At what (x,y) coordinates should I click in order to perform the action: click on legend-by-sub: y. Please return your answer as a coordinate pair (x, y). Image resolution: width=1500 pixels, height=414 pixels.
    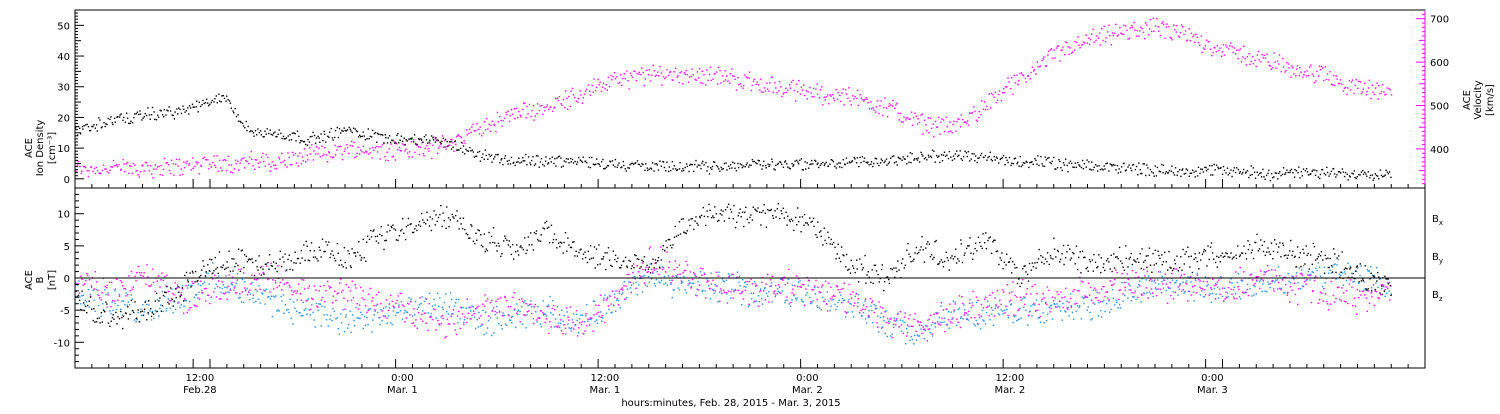
    Looking at the image, I should click on (1441, 261).